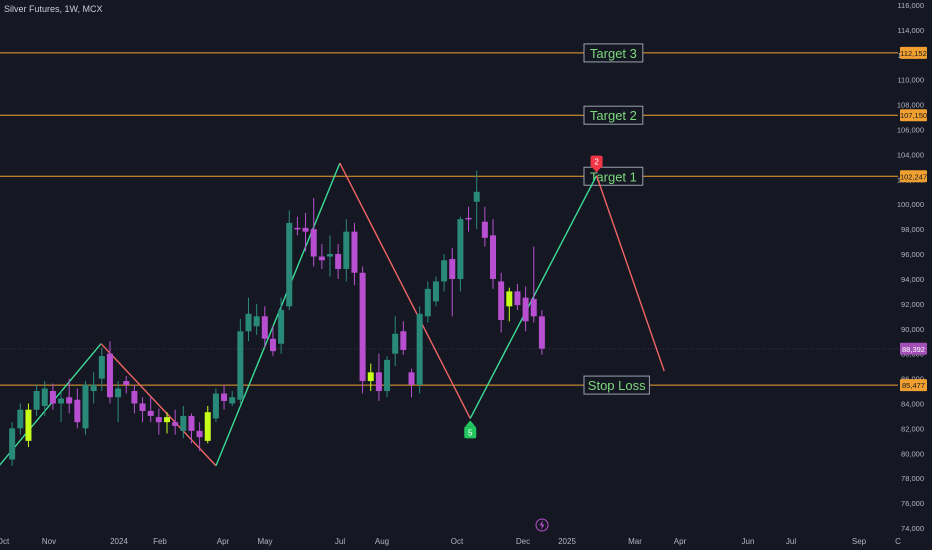  I want to click on y-tick-label-15: 104,000, so click(910, 154).